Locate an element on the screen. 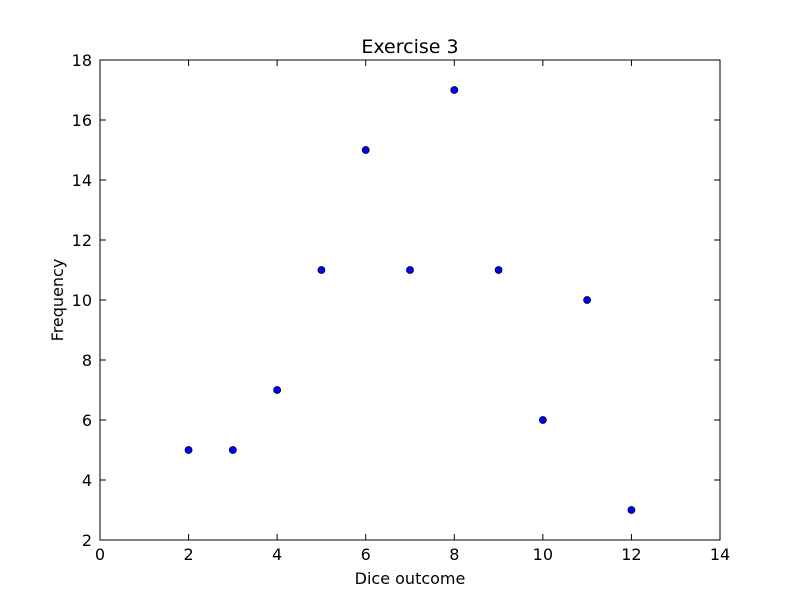  y-tick-label: 10 is located at coordinates (82, 300).